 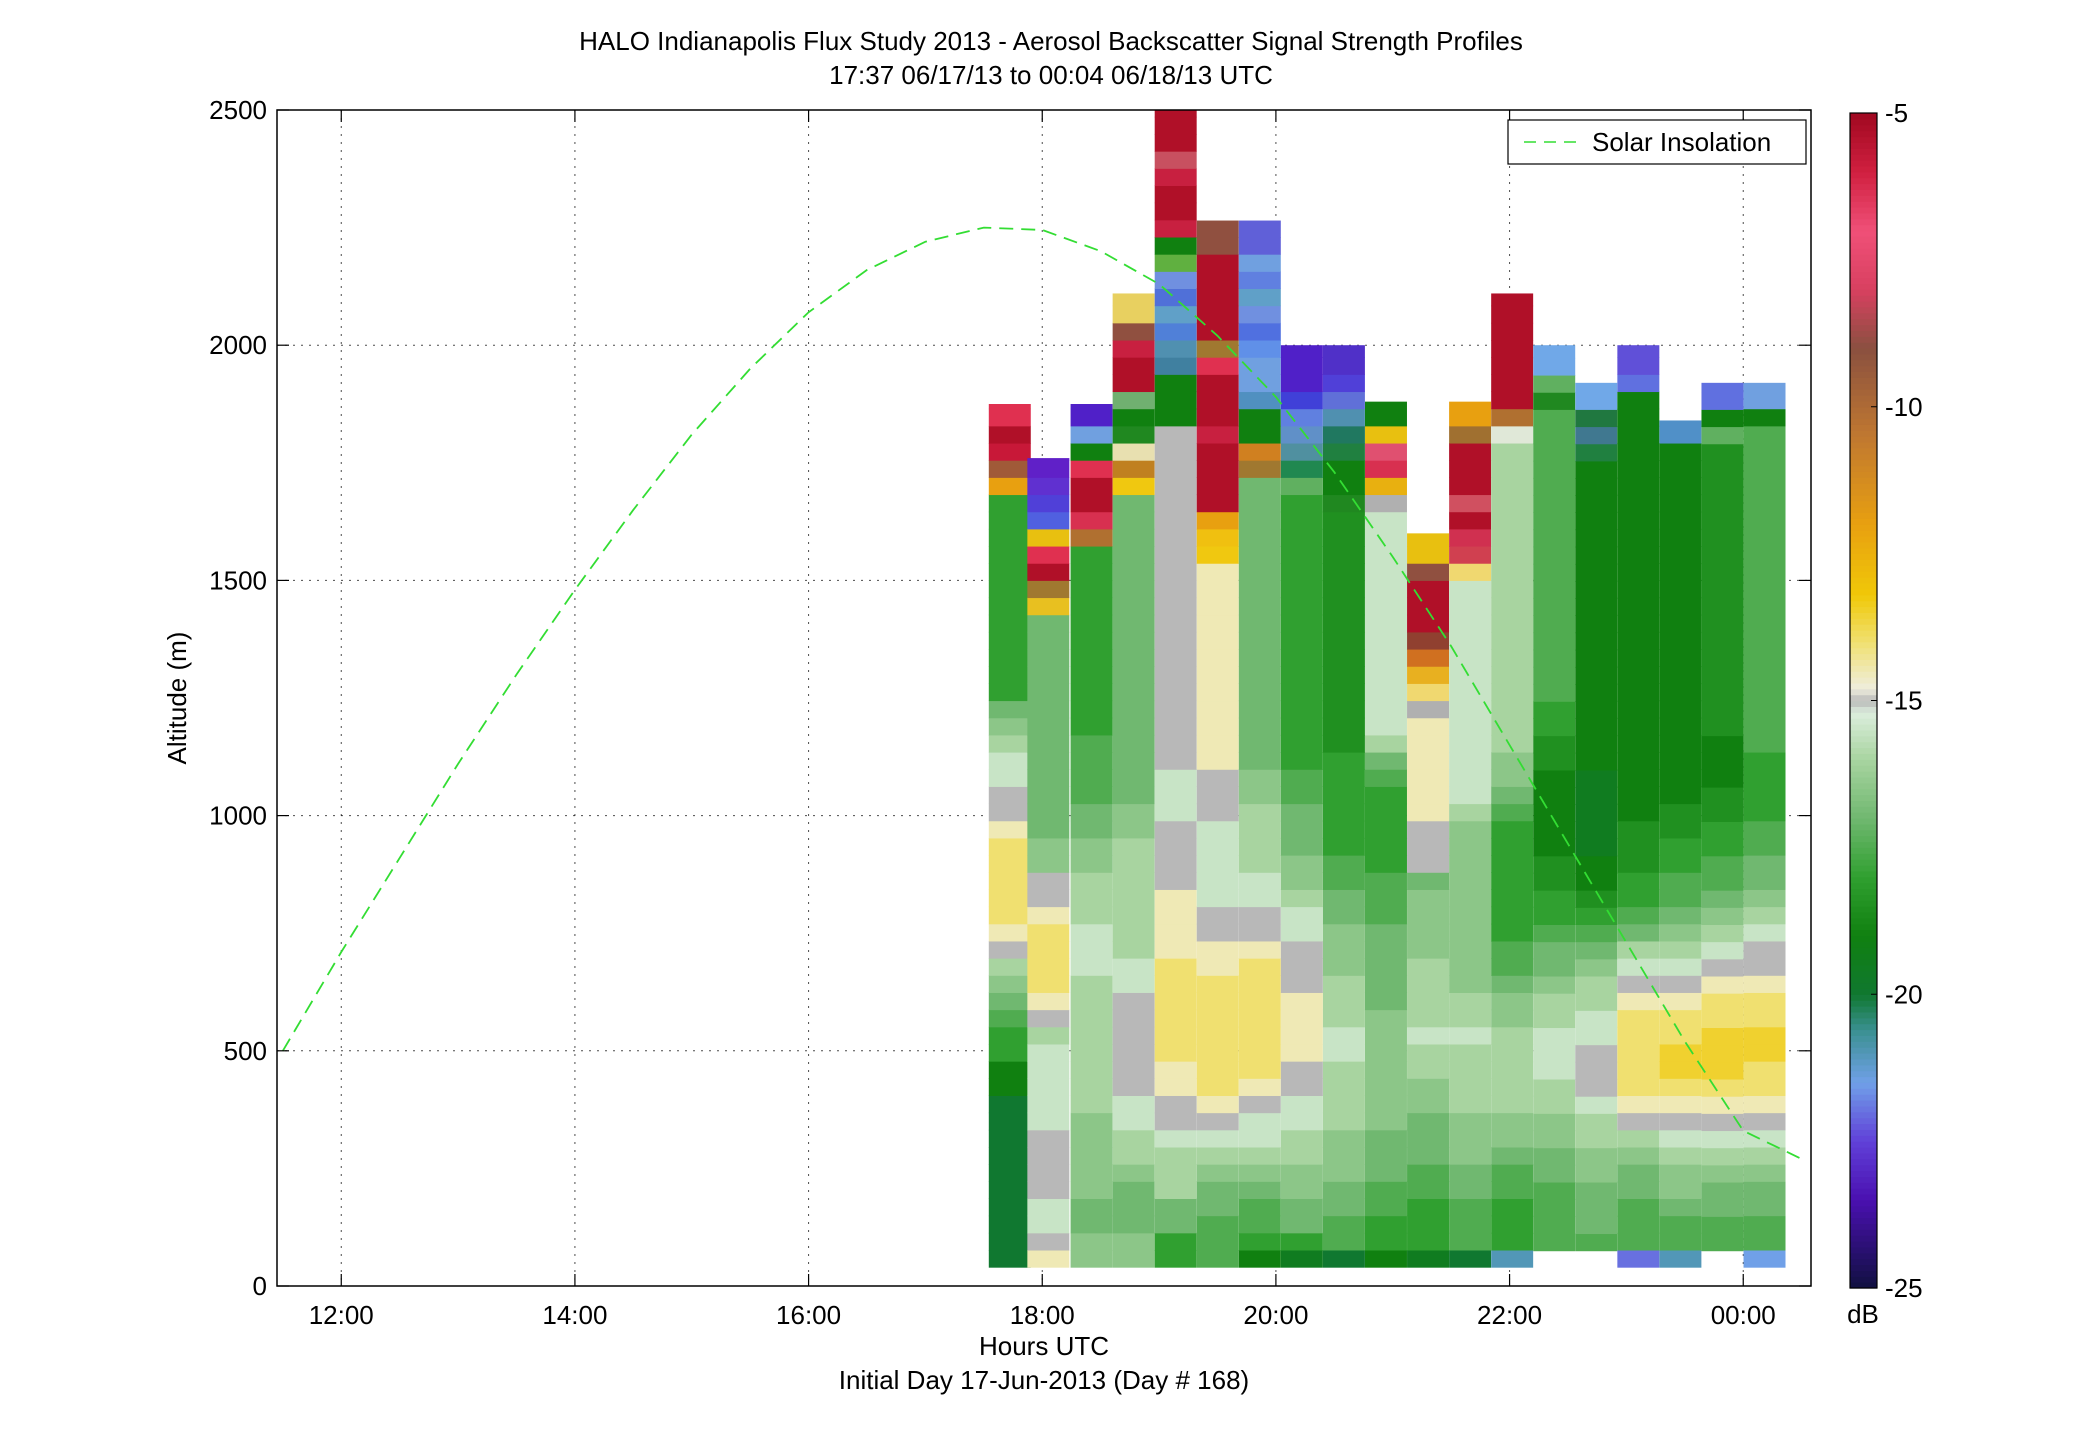 What do you see at coordinates (1042, 1315) in the screenshot?
I see `x-tick-label: 18:00` at bounding box center [1042, 1315].